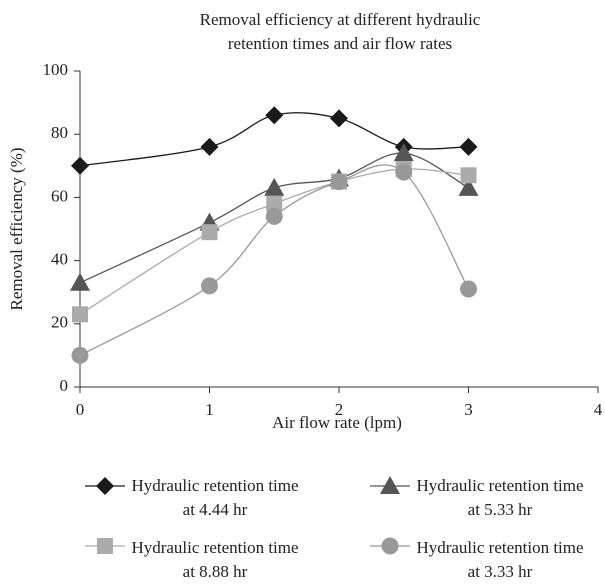 The width and height of the screenshot is (605, 584). I want to click on y-tick-label: 100, so click(56, 69).